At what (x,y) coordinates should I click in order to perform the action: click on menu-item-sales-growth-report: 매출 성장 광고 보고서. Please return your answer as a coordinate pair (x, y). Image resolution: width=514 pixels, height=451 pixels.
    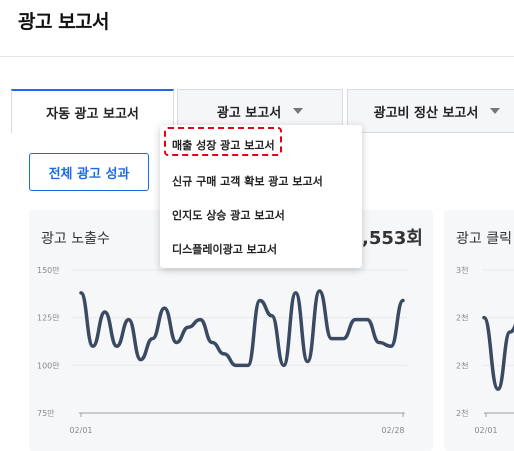
    Looking at the image, I should click on (223, 145).